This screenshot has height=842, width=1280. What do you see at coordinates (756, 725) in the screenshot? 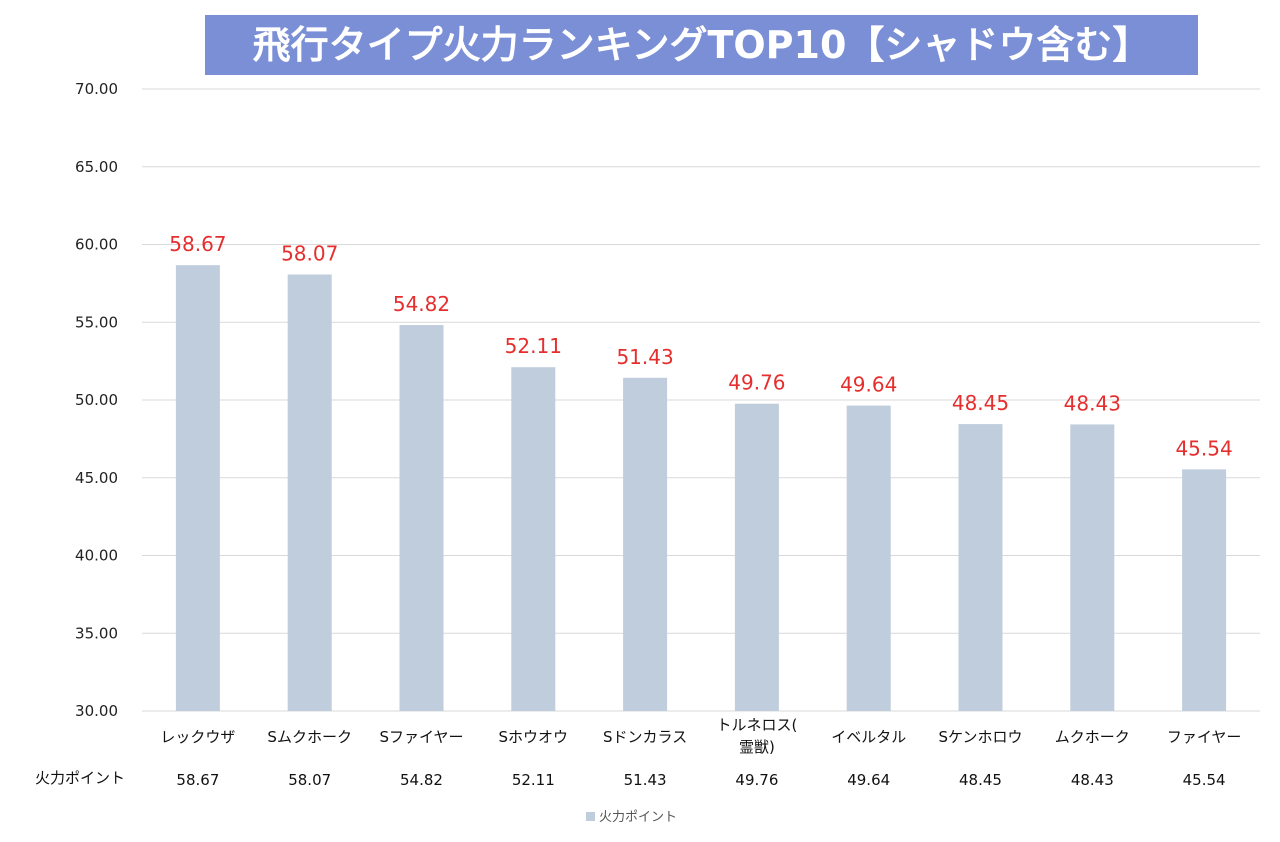
I see `x-tick-label: トルネロス(` at bounding box center [756, 725].